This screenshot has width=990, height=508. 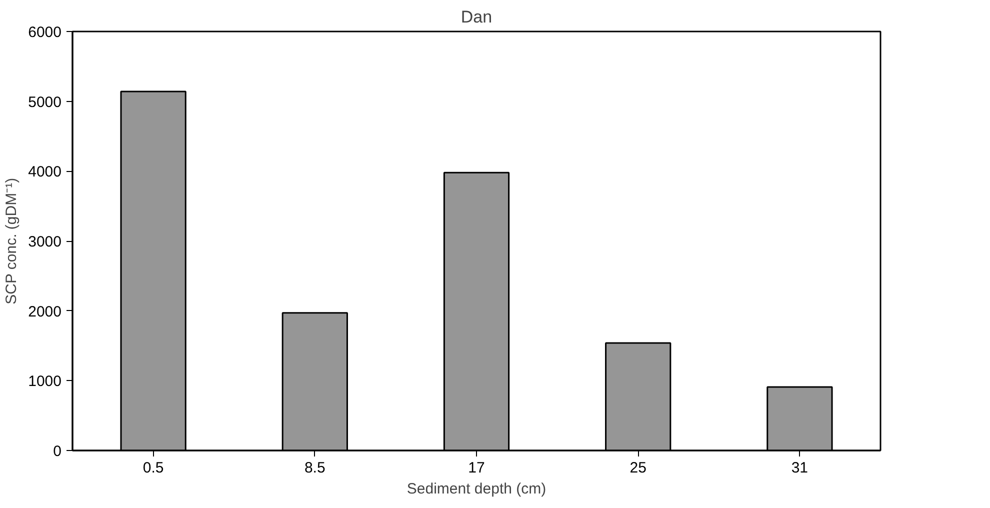 What do you see at coordinates (476, 17) in the screenshot?
I see `chart-title: Dan` at bounding box center [476, 17].